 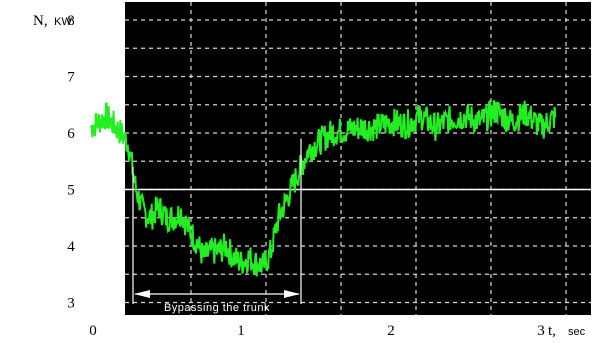 I want to click on x-axis-label: t,, so click(x=552, y=331).